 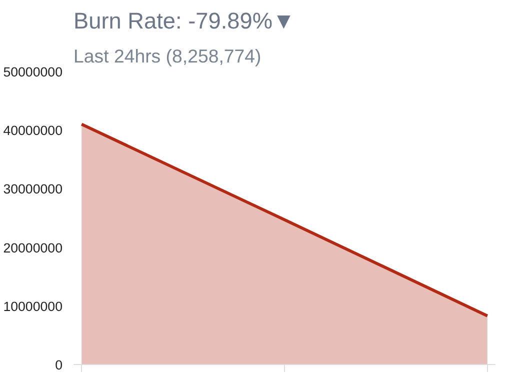 I want to click on y-tick-label: 50000000, so click(x=33, y=72).